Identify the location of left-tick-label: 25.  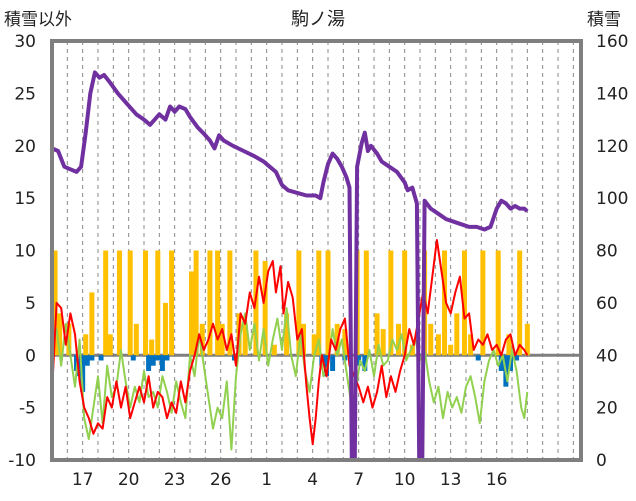
(25, 94).